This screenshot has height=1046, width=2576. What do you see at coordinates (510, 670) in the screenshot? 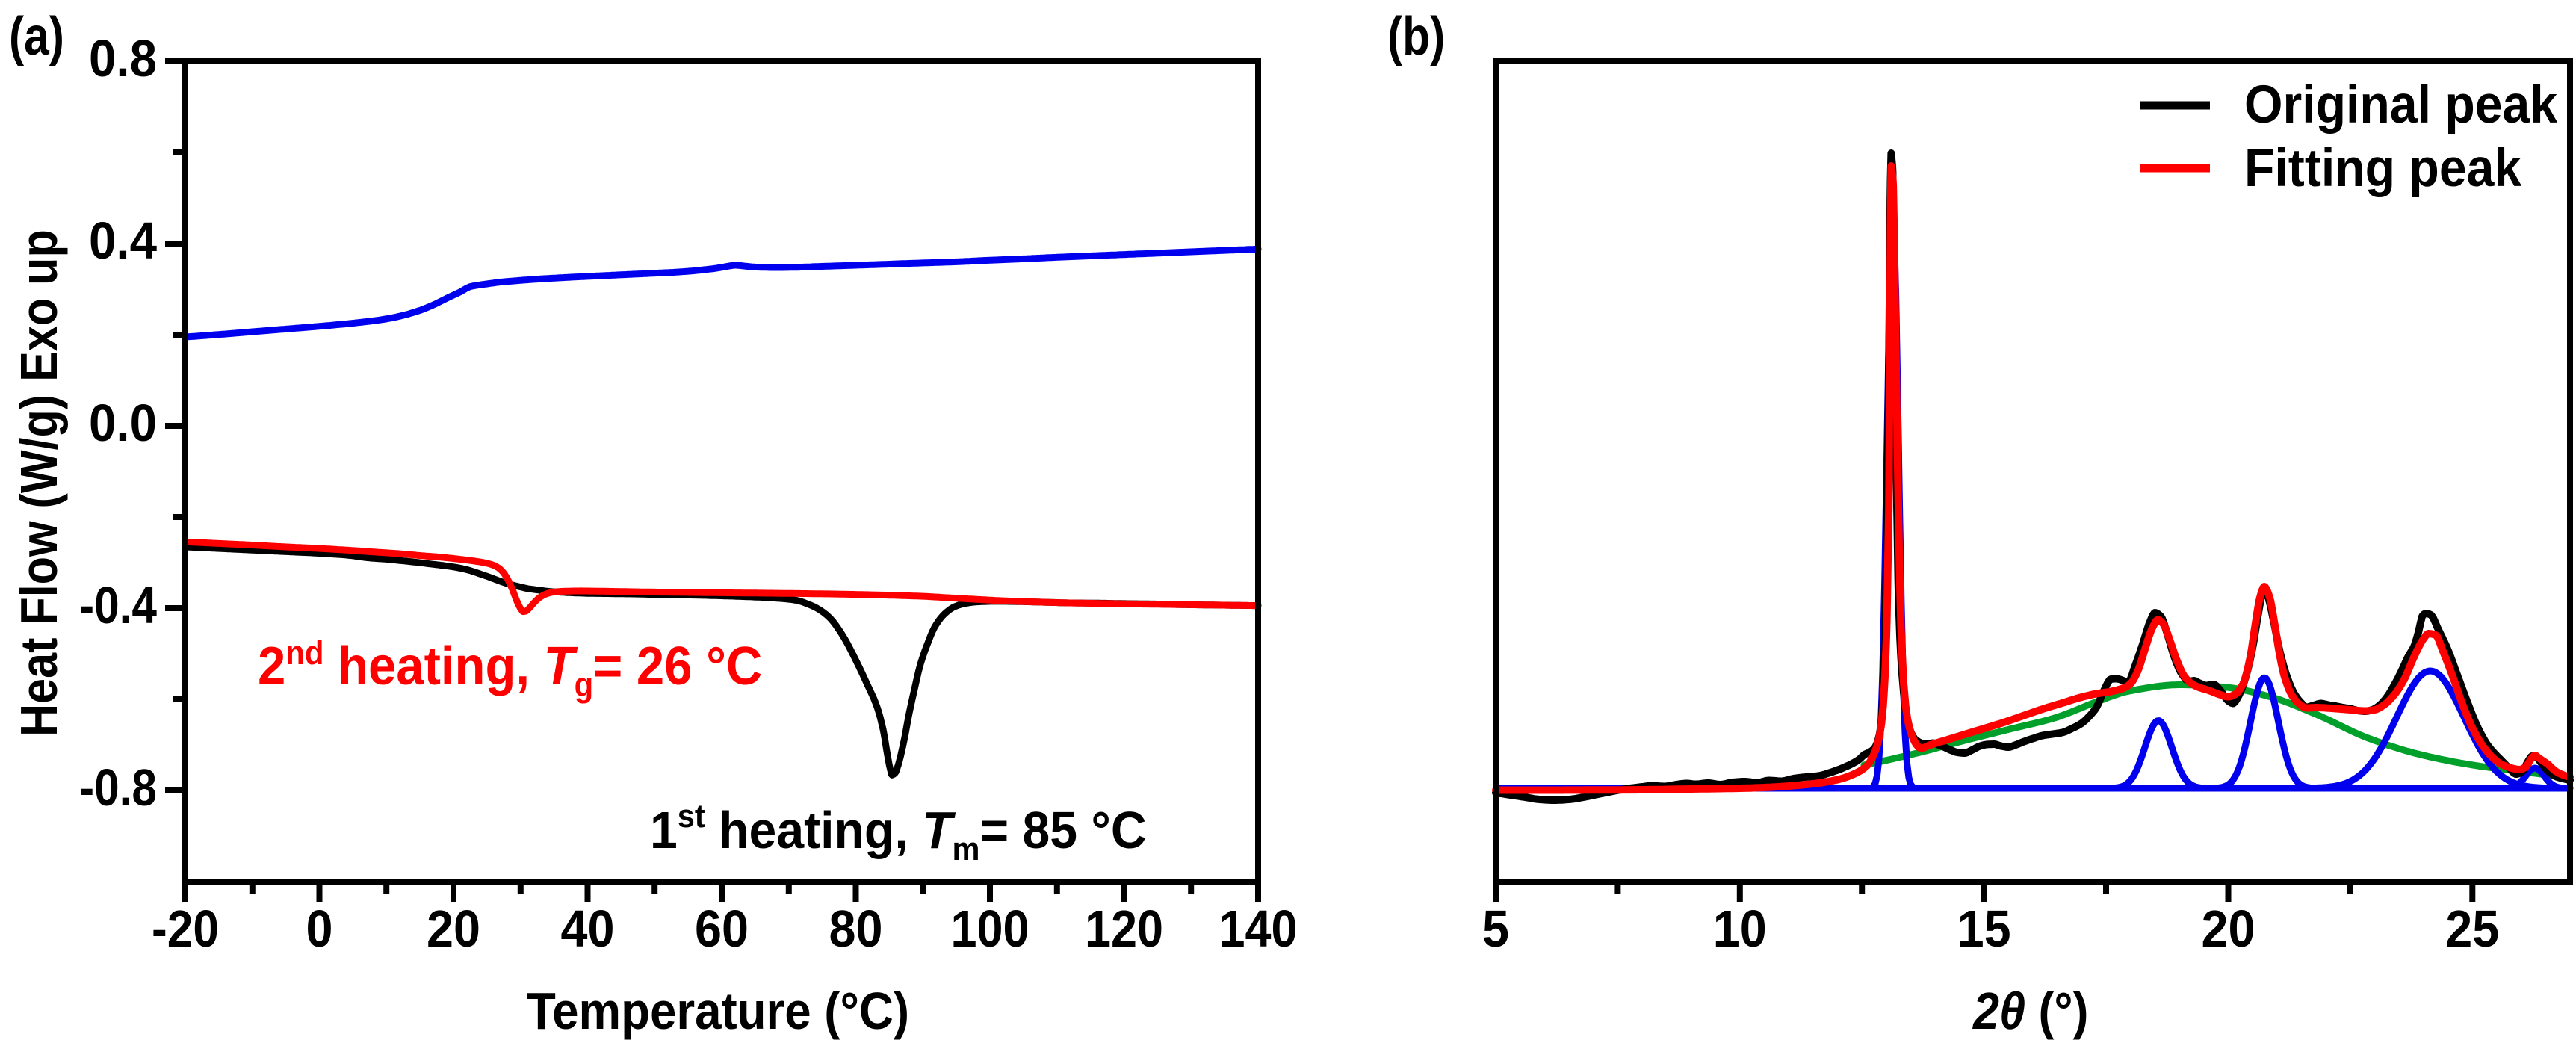
I see `svg-text: 2nd heating, Tg= 26 °C` at bounding box center [510, 670].